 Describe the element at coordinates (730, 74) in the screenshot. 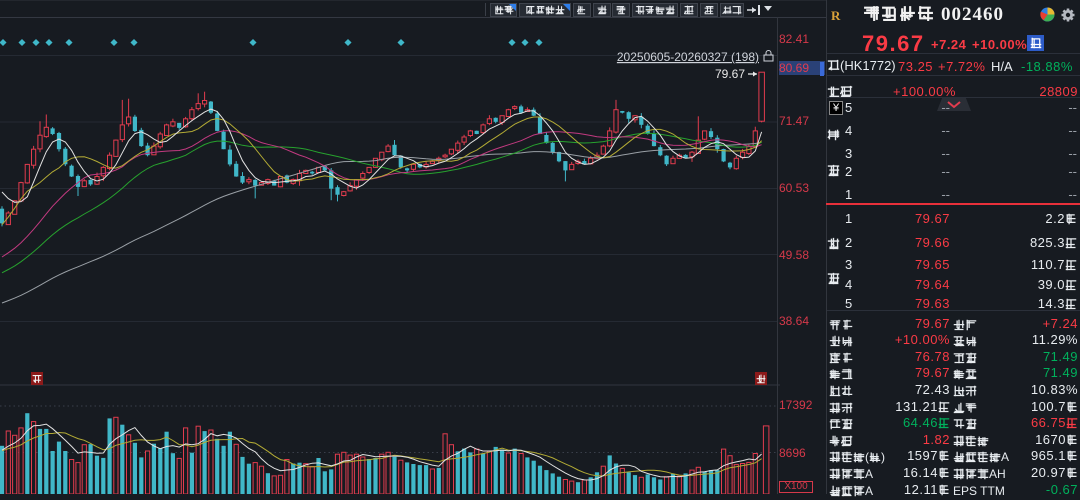

I see `svg-text: 79.67` at that location.